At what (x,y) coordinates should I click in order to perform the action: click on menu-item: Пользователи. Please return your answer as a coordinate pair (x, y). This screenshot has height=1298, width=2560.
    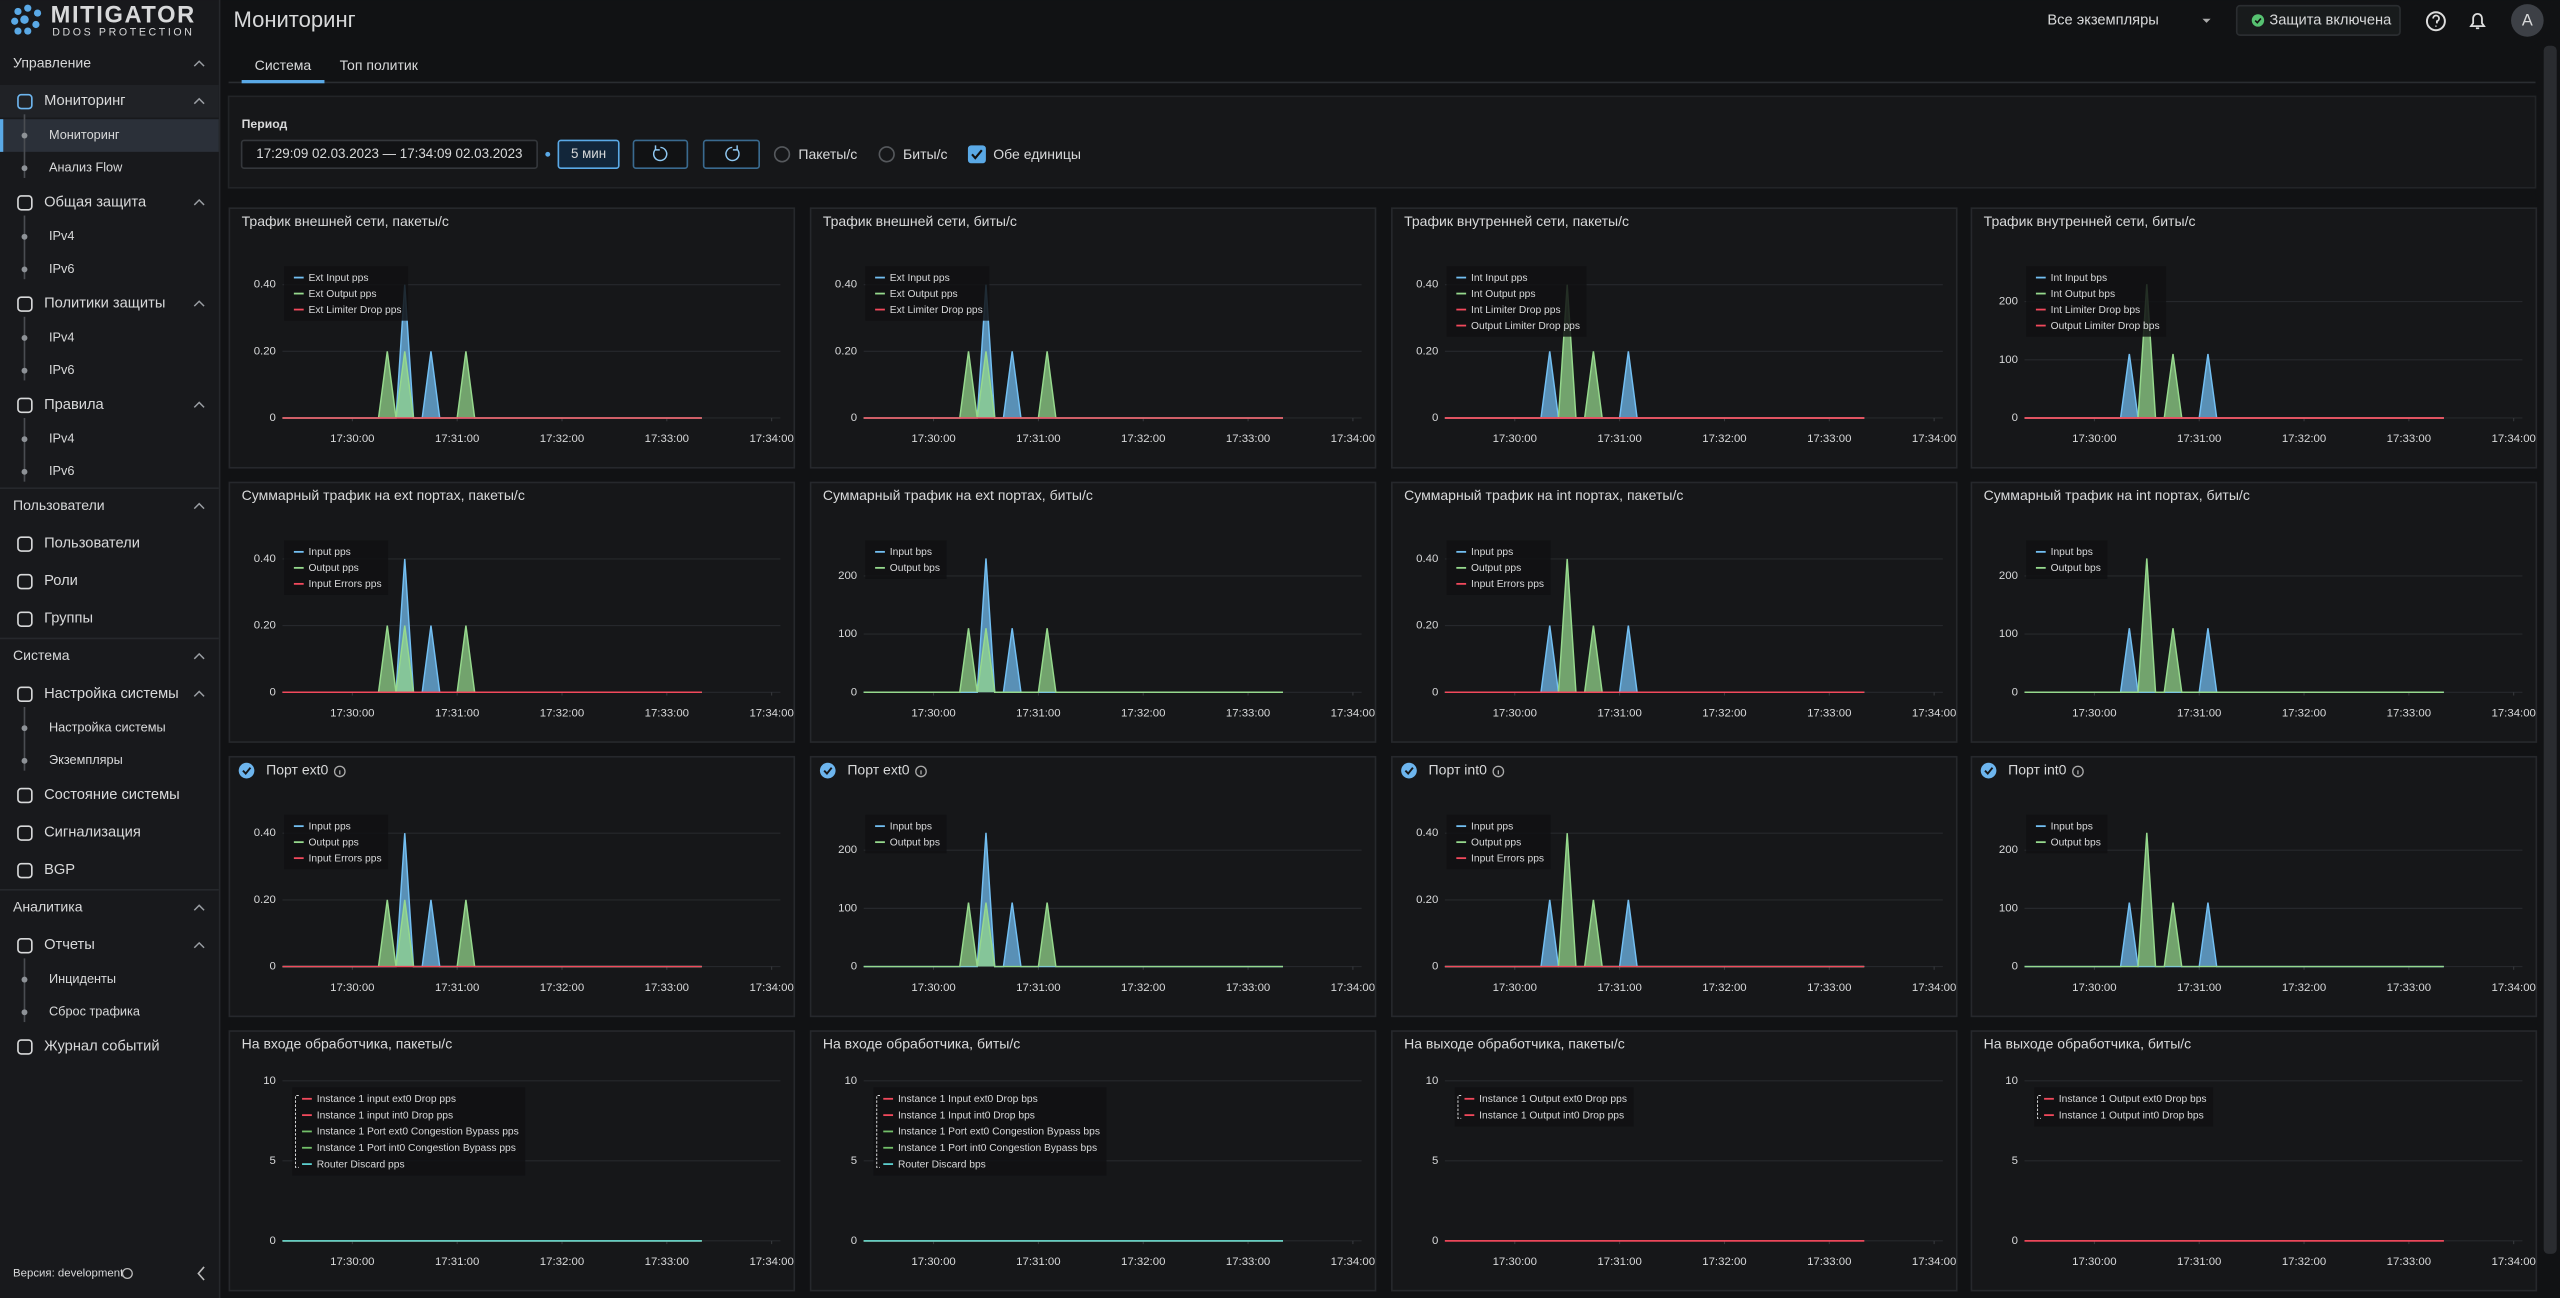
    Looking at the image, I should click on (92, 544).